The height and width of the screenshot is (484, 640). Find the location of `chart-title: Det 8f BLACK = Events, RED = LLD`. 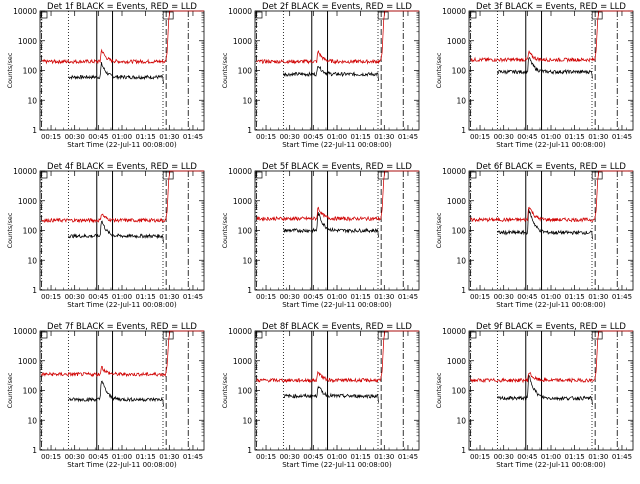

chart-title: Det 8f BLACK = Events, RED = LLD is located at coordinates (337, 327).